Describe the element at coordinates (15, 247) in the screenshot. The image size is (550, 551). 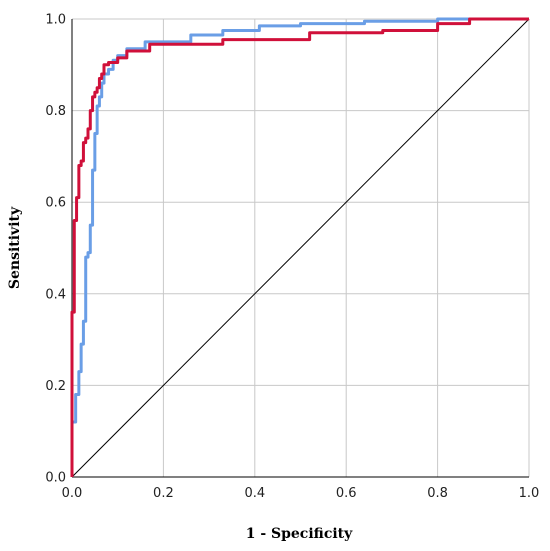
I see `y-axis-title: Sensitivity` at that location.